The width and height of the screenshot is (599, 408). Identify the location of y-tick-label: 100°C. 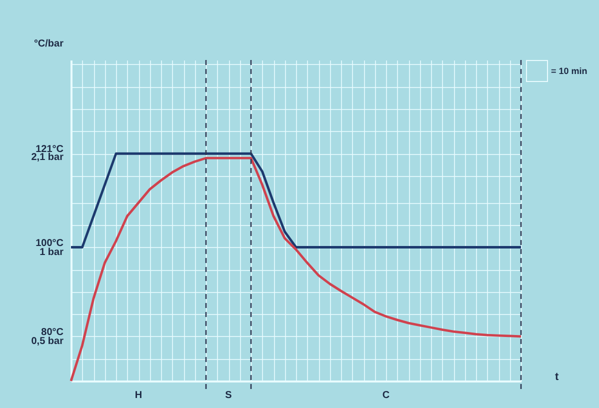
(50, 243).